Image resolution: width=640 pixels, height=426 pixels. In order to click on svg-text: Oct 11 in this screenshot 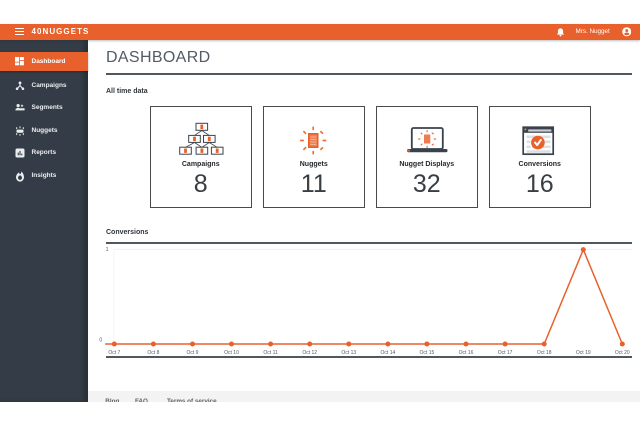, I will do `click(270, 353)`.